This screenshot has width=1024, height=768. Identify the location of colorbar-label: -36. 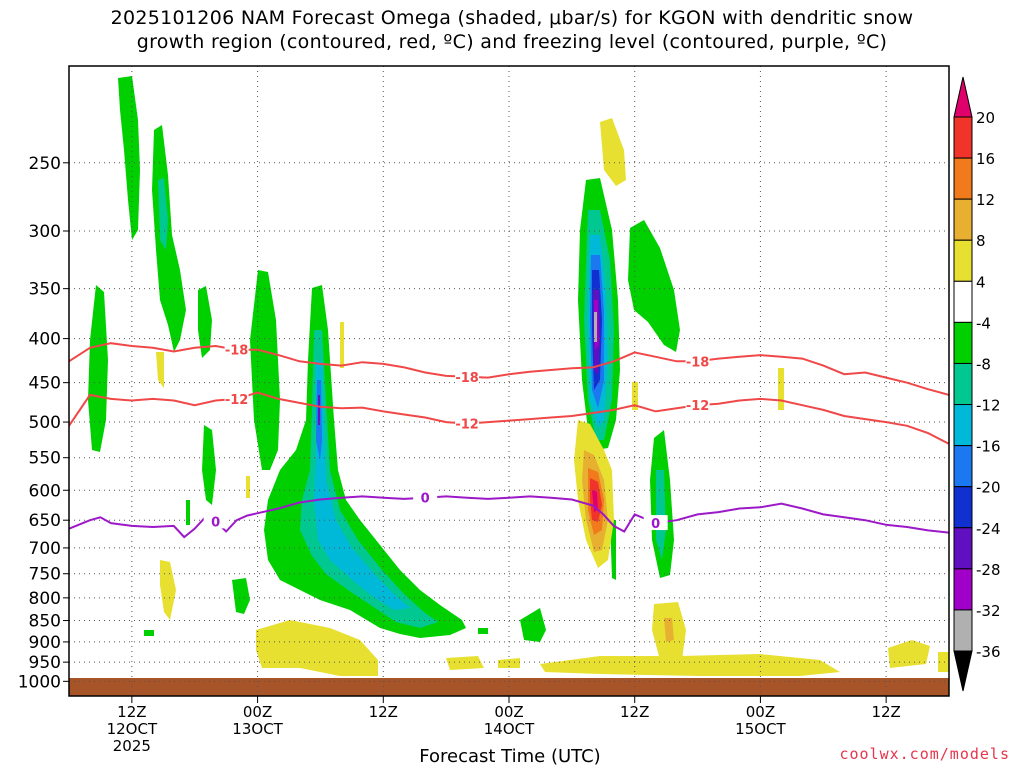
(988, 652).